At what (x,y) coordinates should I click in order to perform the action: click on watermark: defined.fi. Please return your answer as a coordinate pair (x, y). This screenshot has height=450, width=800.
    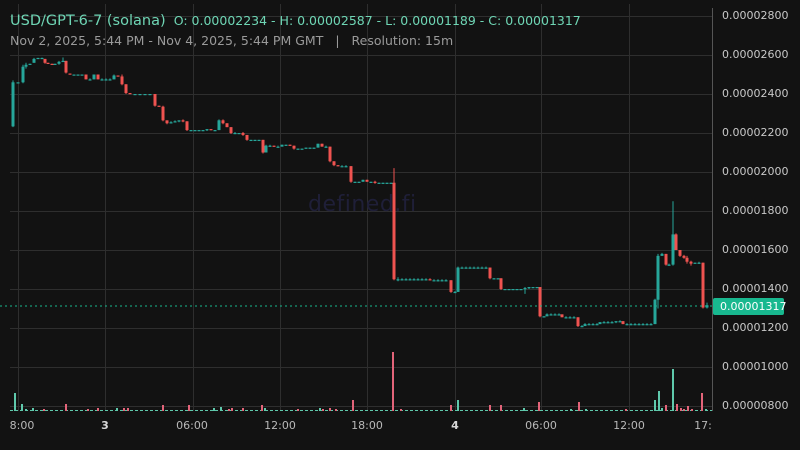
    Looking at the image, I should click on (362, 204).